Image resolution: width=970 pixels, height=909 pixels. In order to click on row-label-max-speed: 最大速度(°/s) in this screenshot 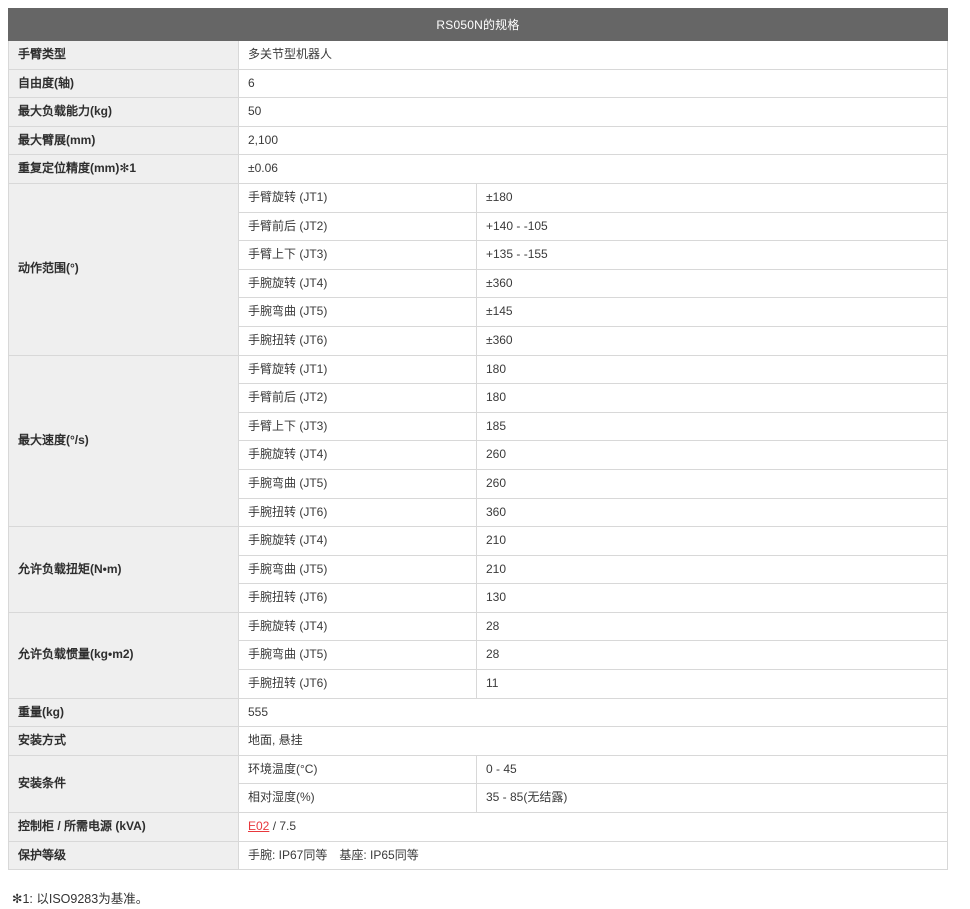, I will do `click(123, 441)`.